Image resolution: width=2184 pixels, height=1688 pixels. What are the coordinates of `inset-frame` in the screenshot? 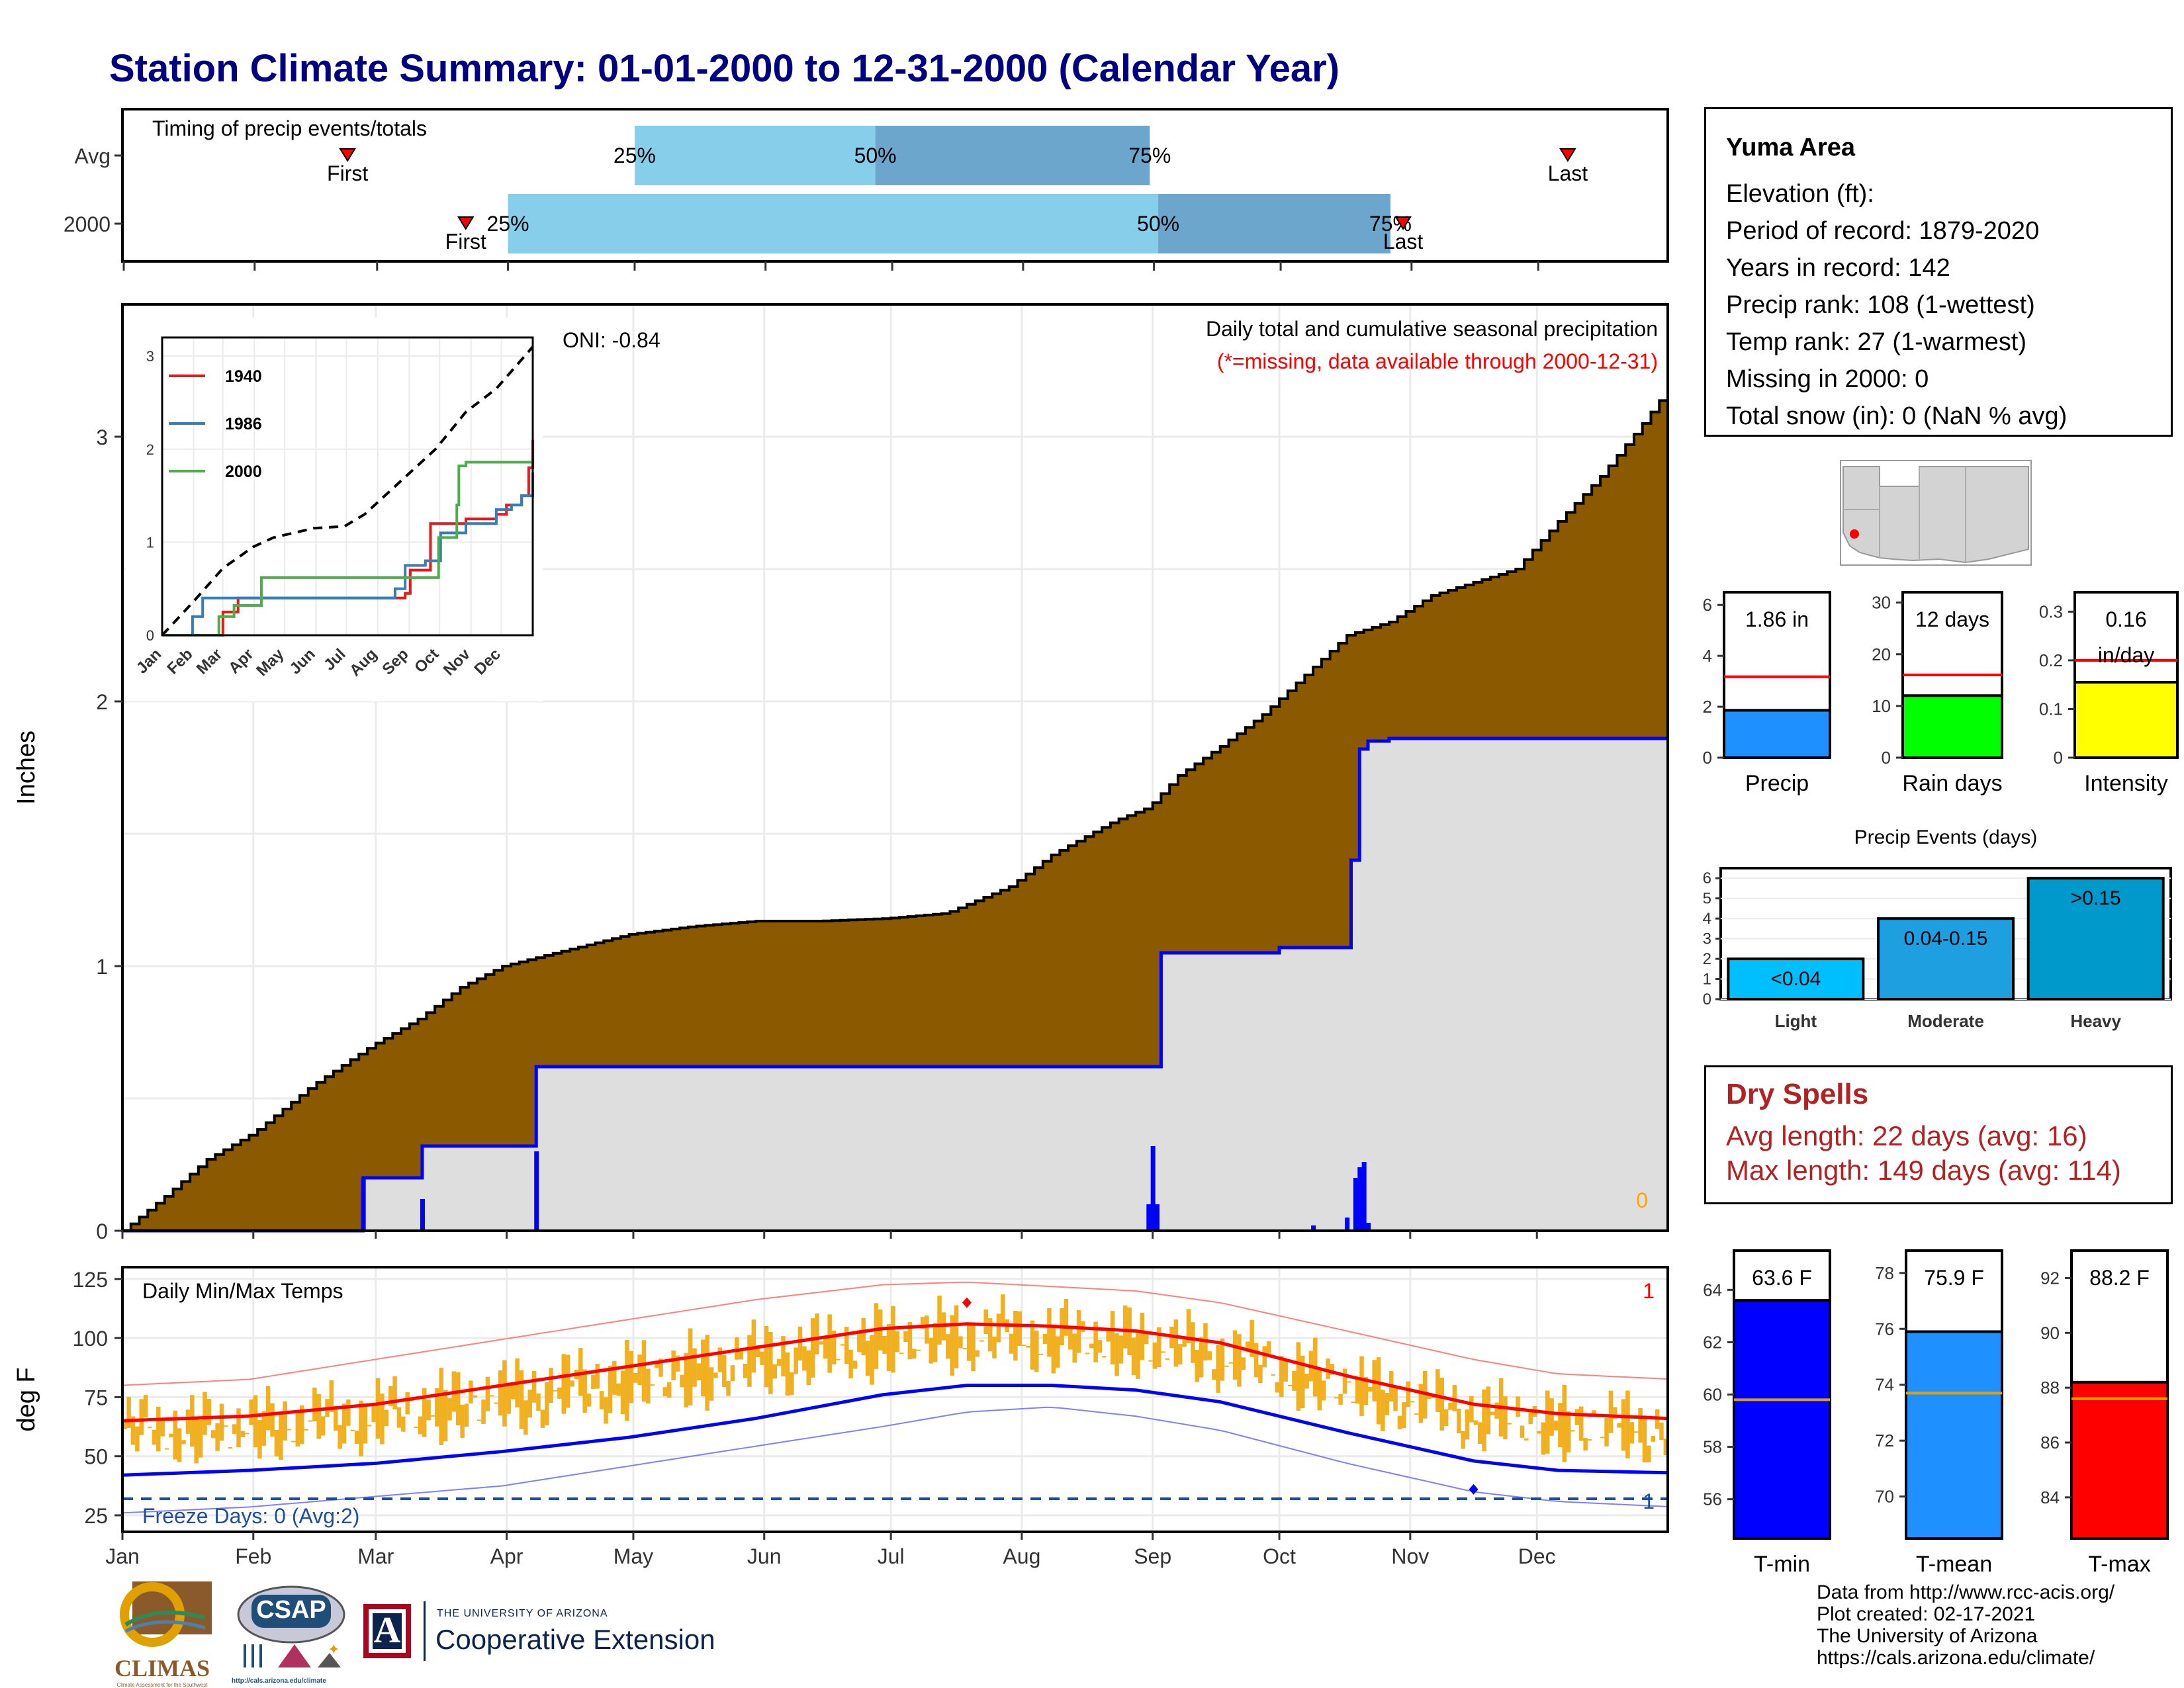 It's located at (348, 486).